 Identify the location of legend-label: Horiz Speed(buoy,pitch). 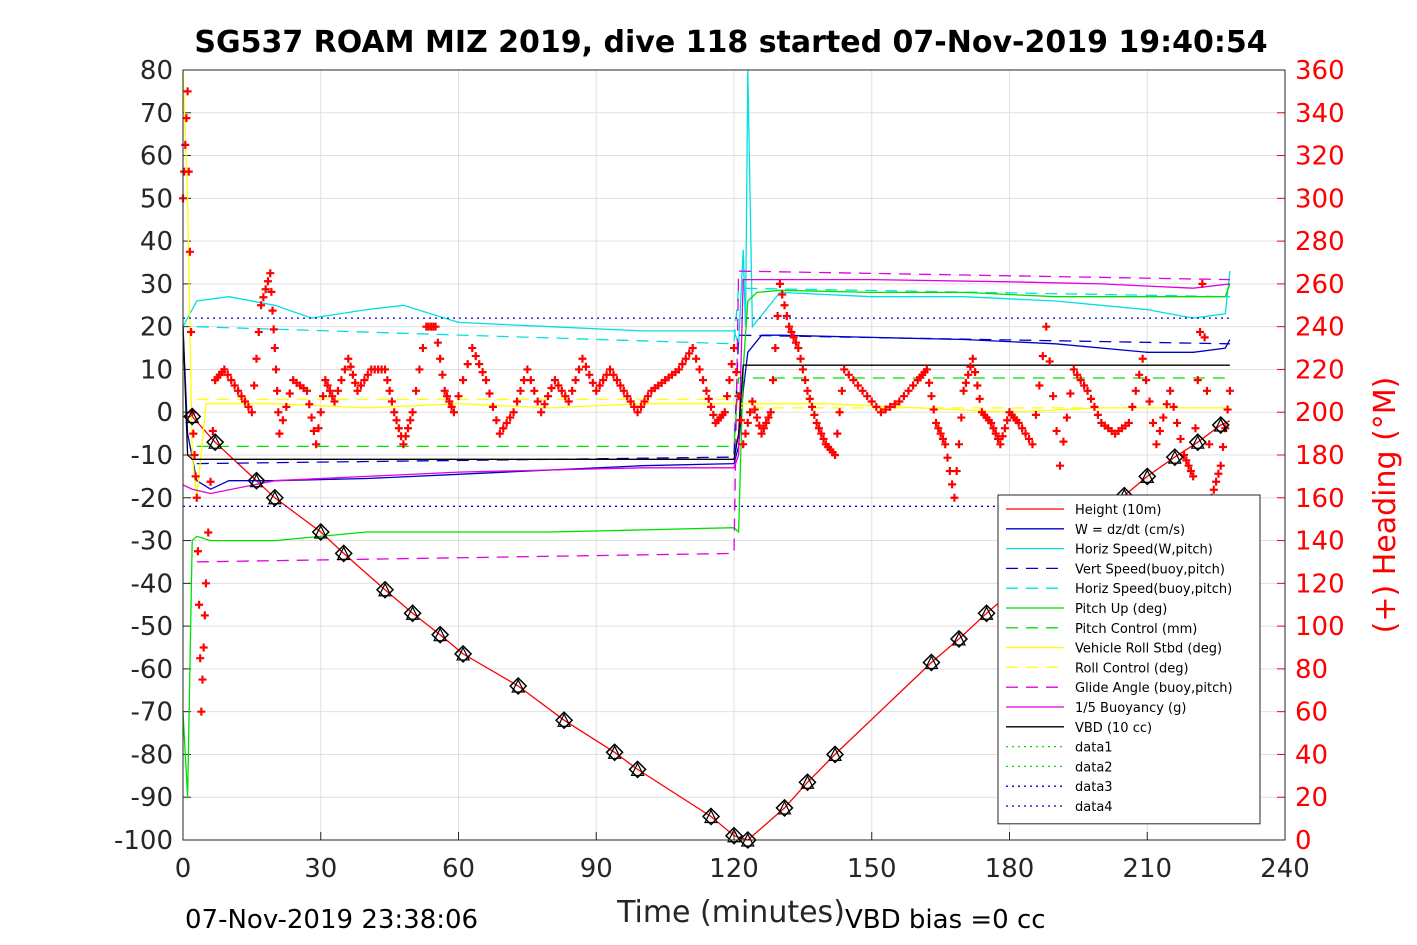
(1153, 589).